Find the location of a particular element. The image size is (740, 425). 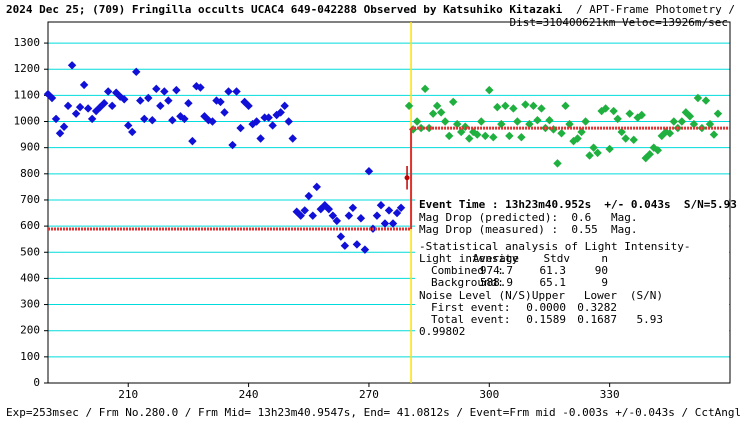

y-tick-label: 900 is located at coordinates (30, 147).